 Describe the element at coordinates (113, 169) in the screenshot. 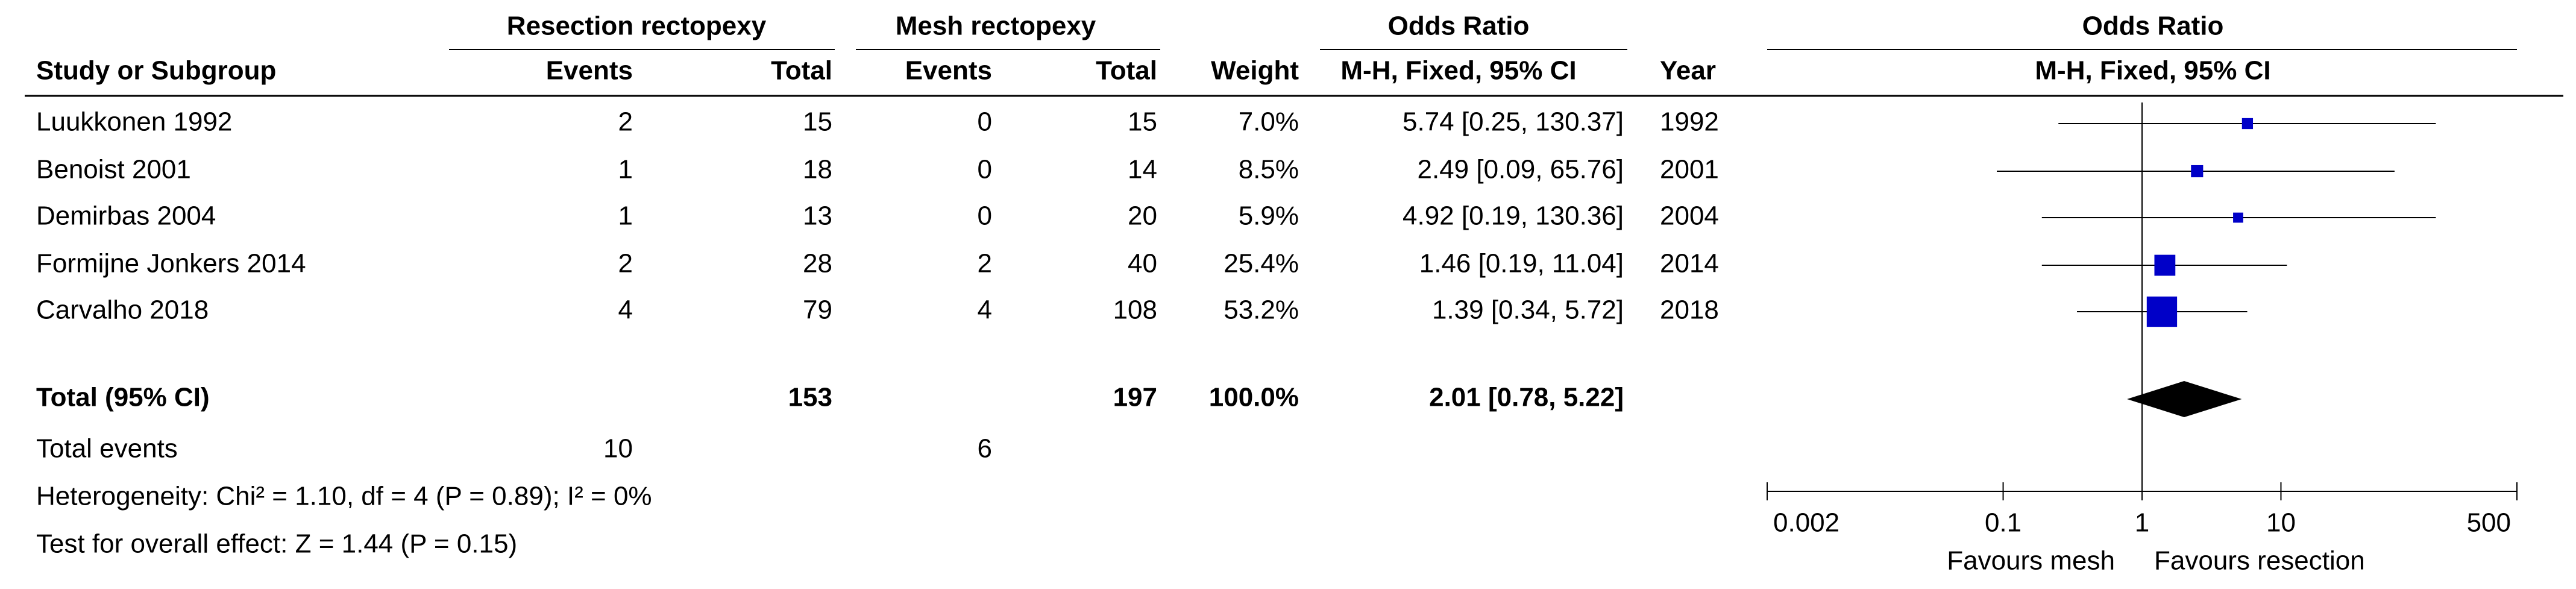

I see `study-name: Benoist 2001` at that location.